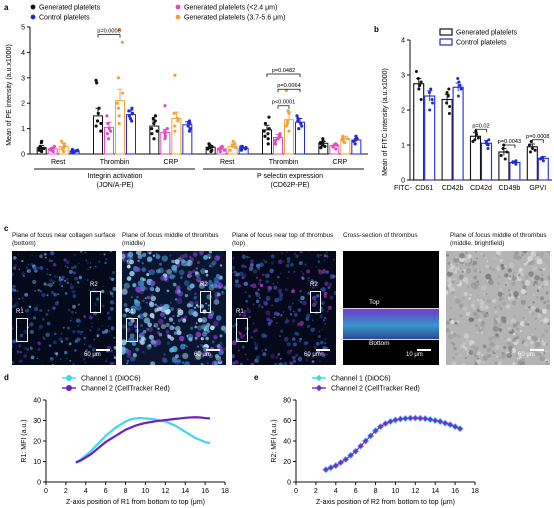  I want to click on x-tick-label: 2, so click(316, 491).